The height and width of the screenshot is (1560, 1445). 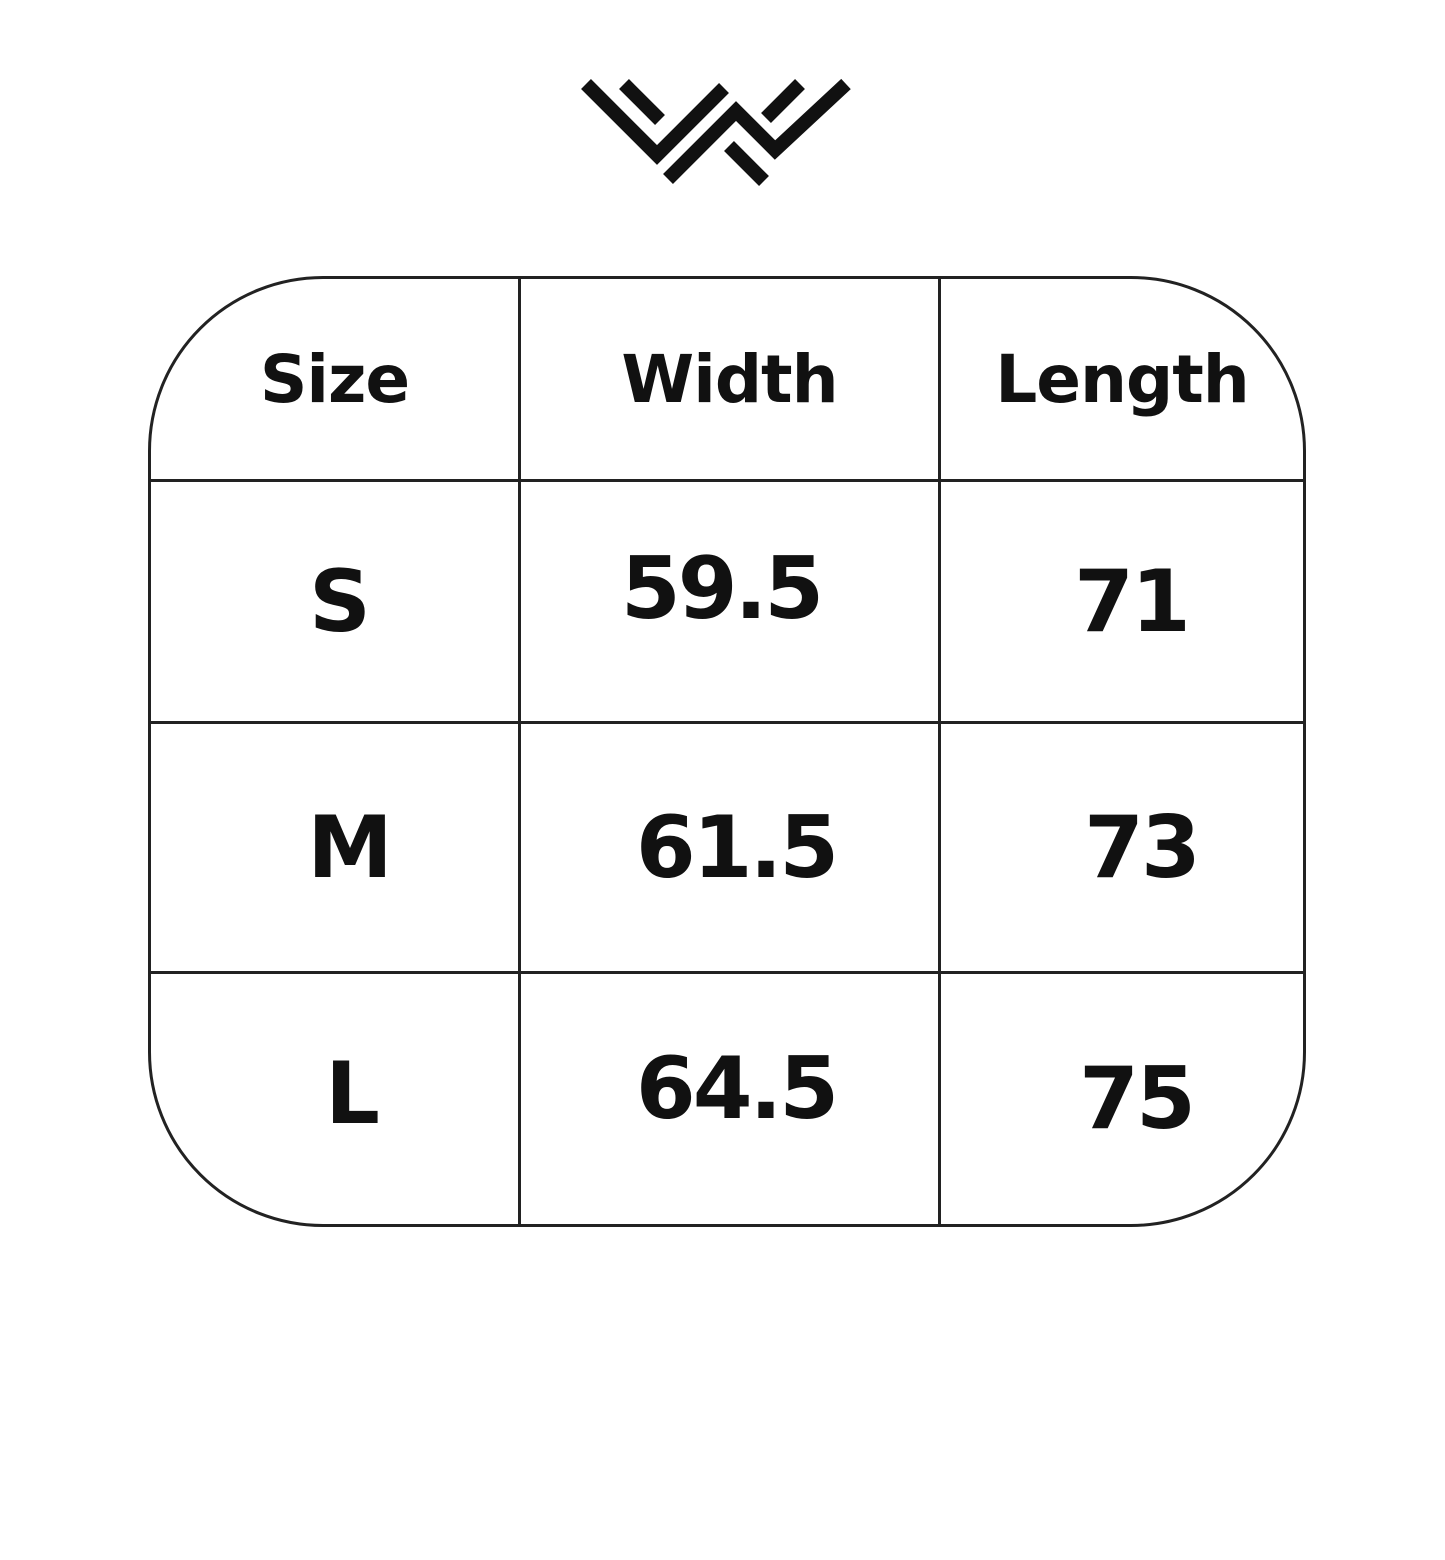 What do you see at coordinates (340, 601) in the screenshot?
I see `cell-size: S` at bounding box center [340, 601].